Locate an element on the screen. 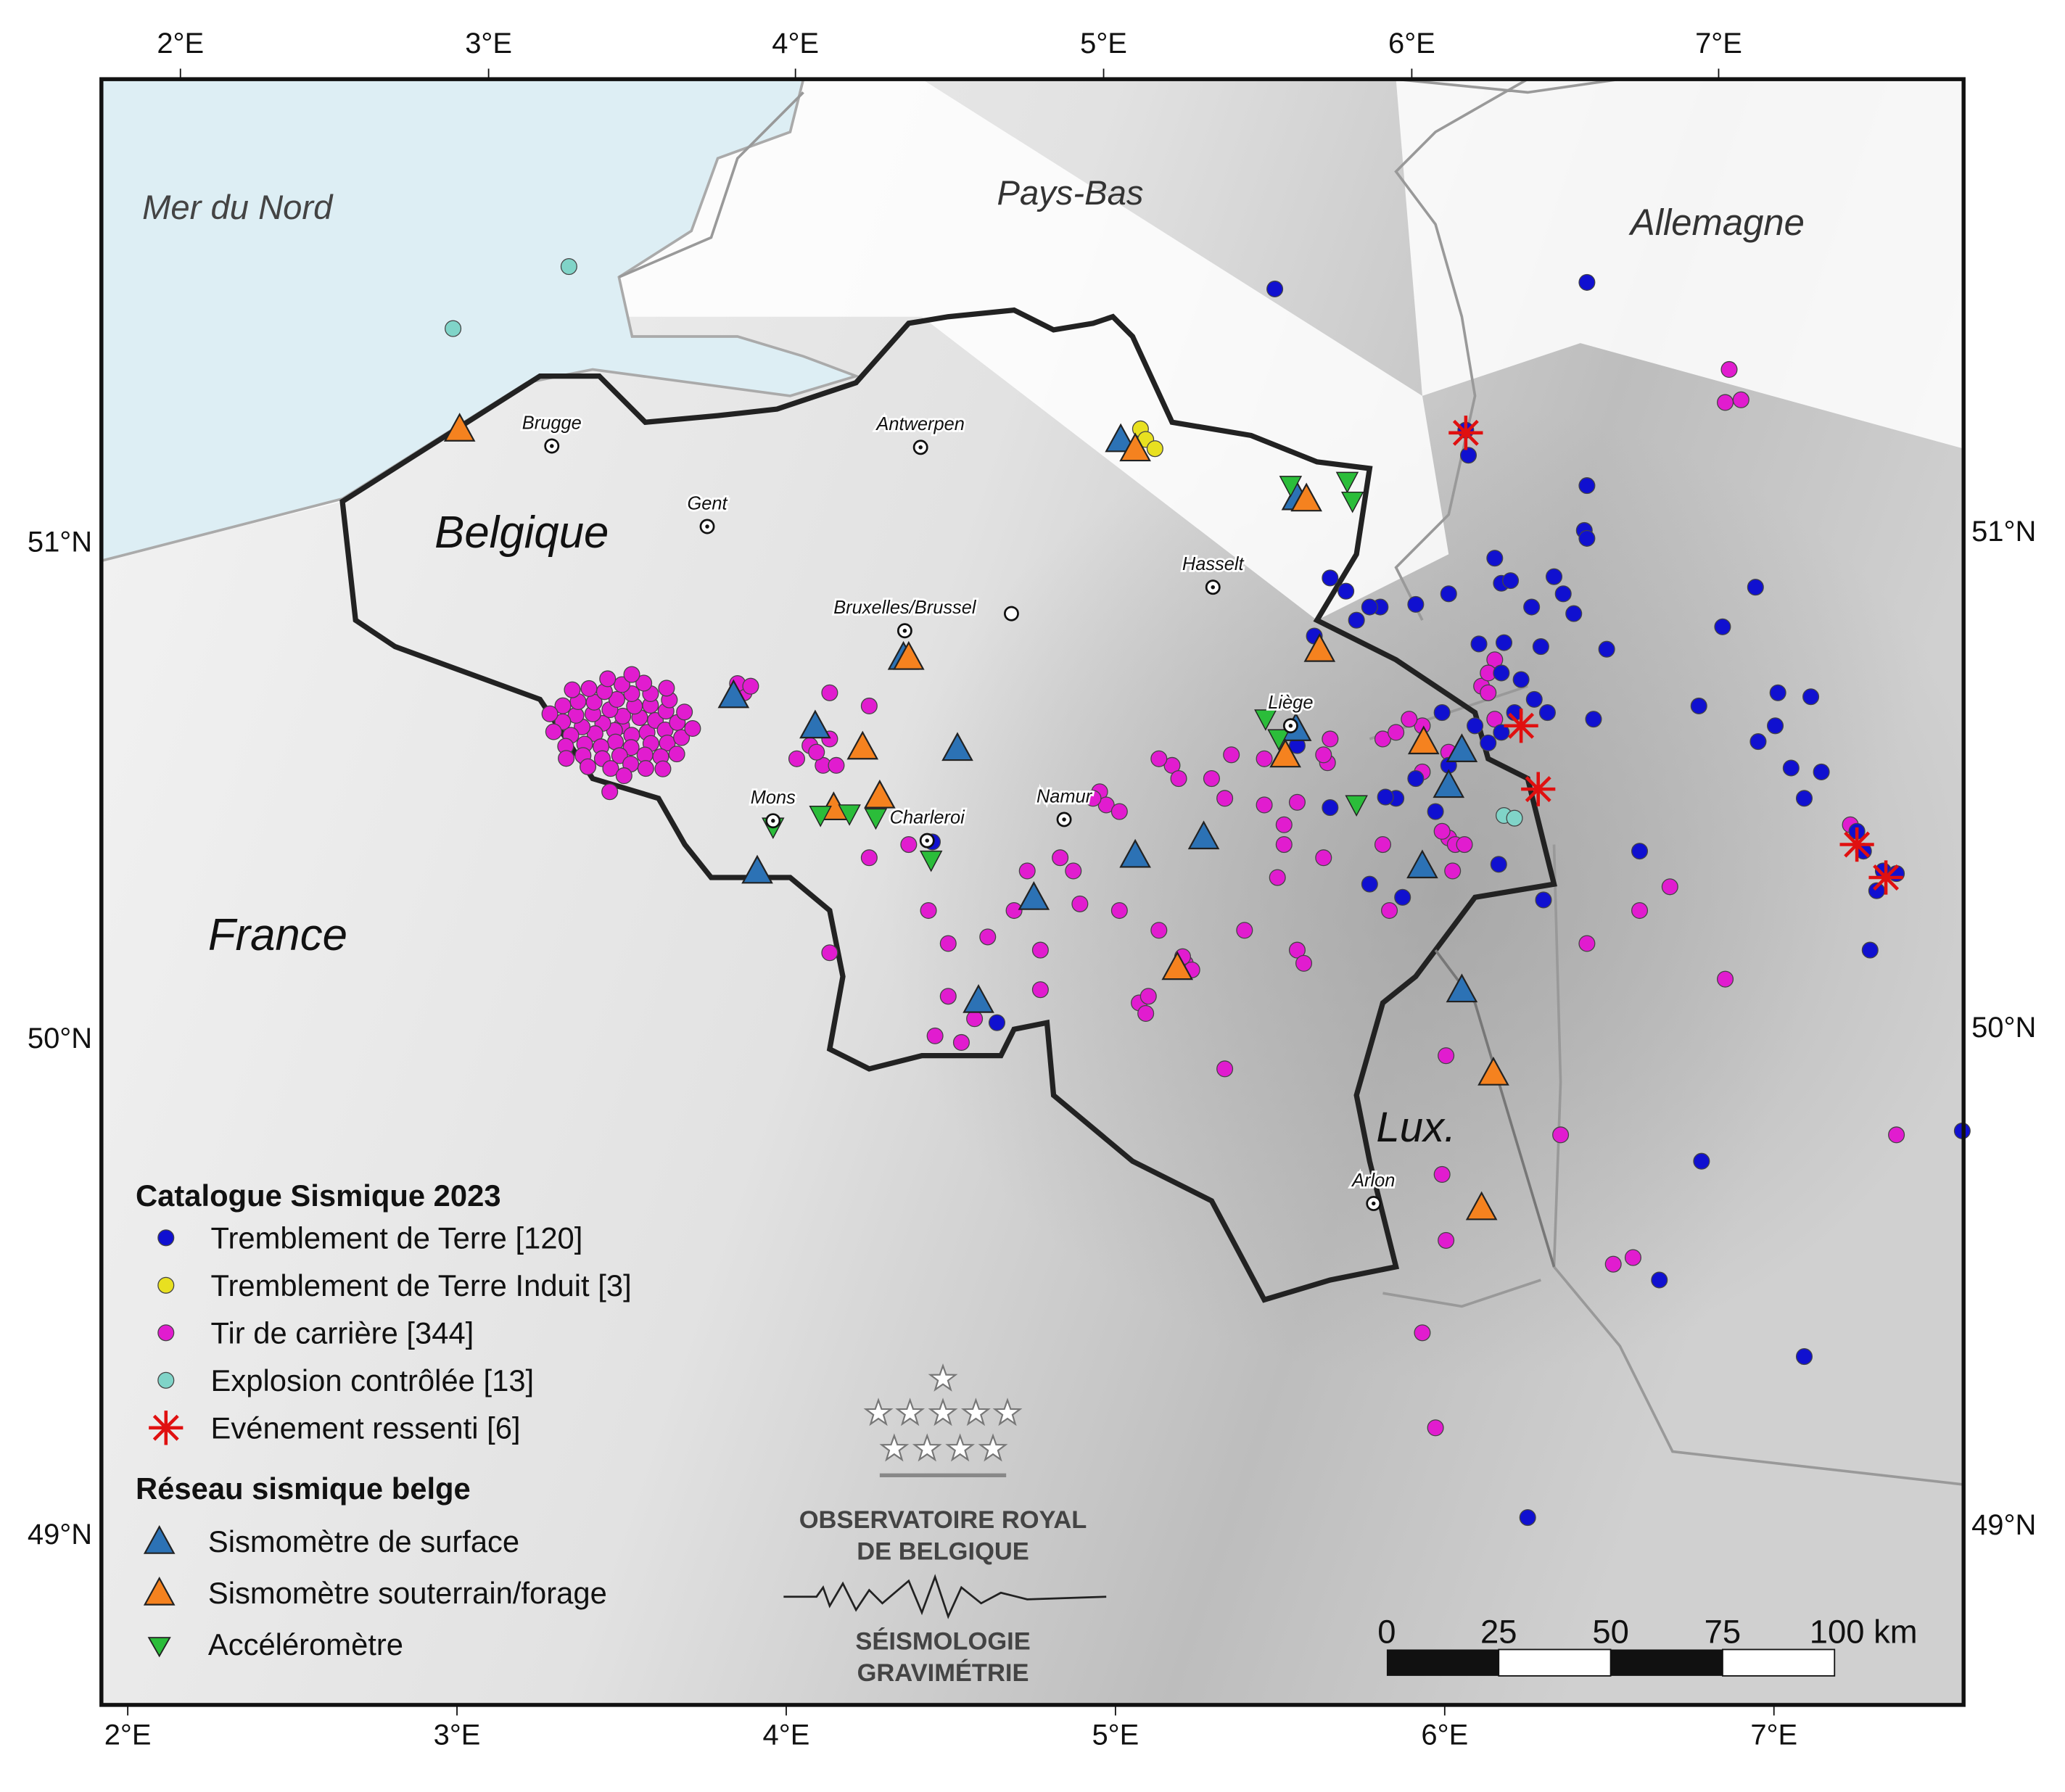  country-label: France is located at coordinates (278, 935).